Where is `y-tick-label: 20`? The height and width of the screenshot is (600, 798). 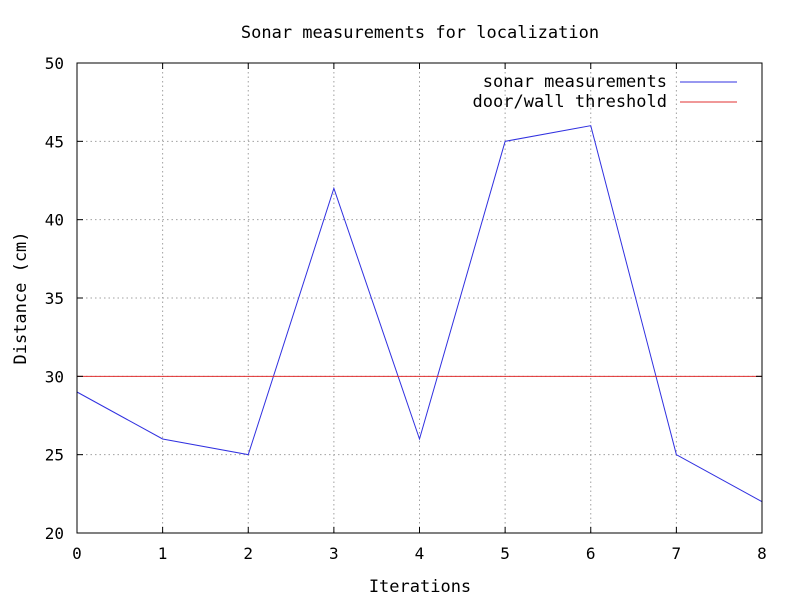 y-tick-label: 20 is located at coordinates (54, 533).